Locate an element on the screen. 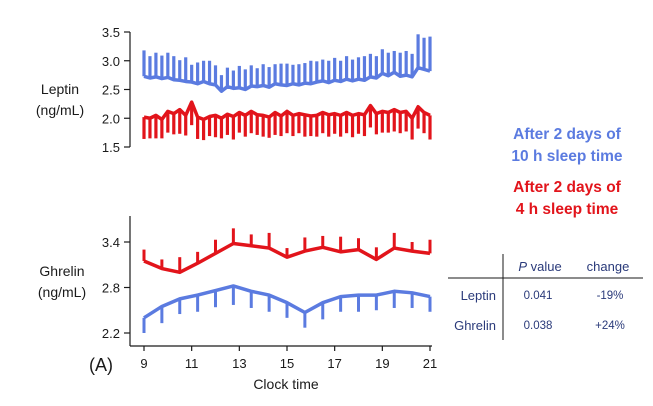 Image resolution: width=653 pixels, height=406 pixels. ghrelin-4h-series-line is located at coordinates (287, 258).